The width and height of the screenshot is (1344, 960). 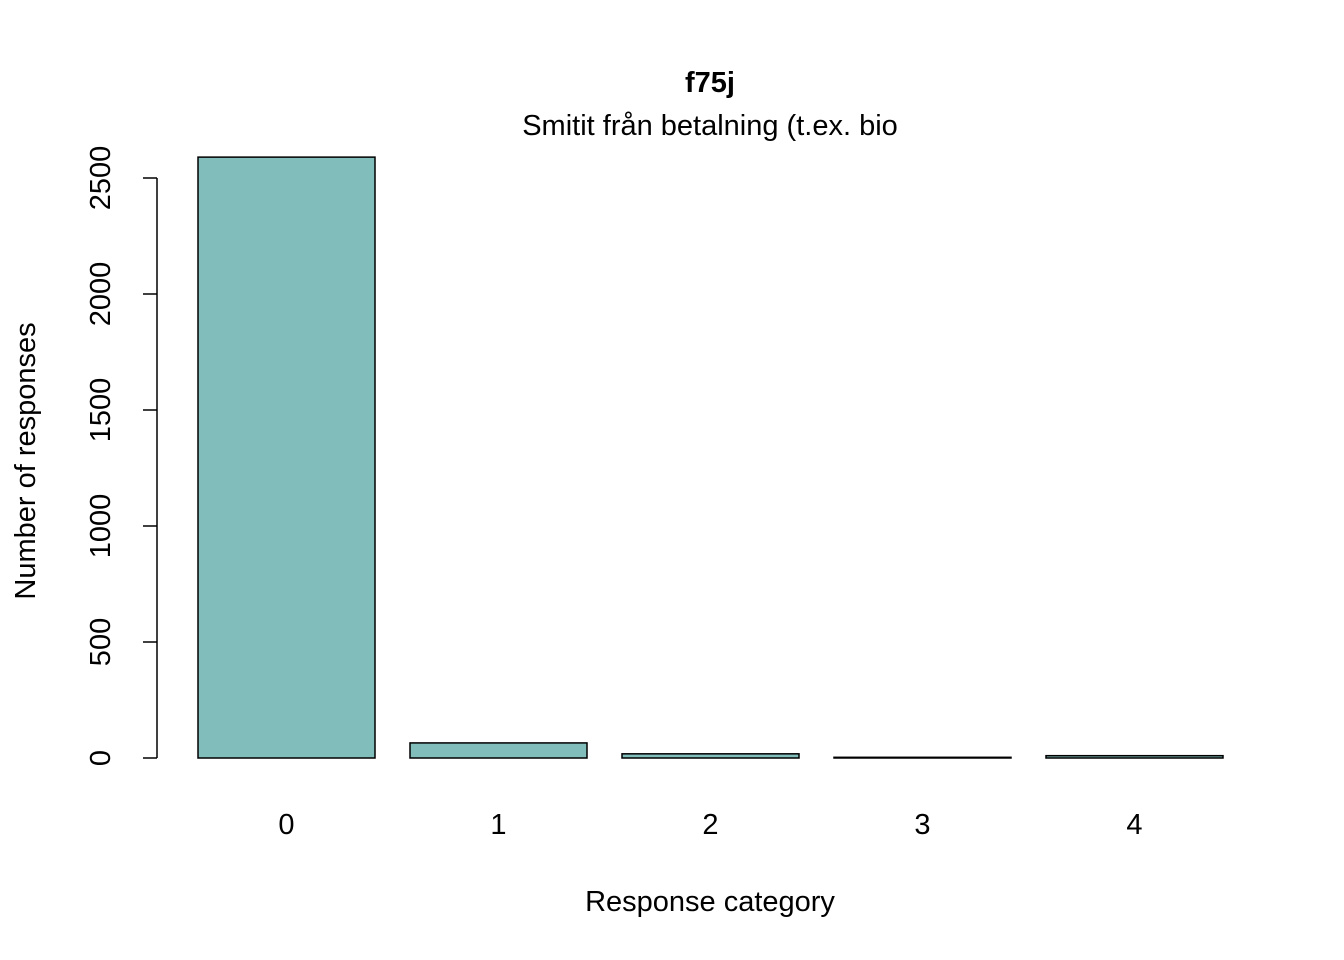 I want to click on y-tick-label: 1500, so click(x=101, y=410).